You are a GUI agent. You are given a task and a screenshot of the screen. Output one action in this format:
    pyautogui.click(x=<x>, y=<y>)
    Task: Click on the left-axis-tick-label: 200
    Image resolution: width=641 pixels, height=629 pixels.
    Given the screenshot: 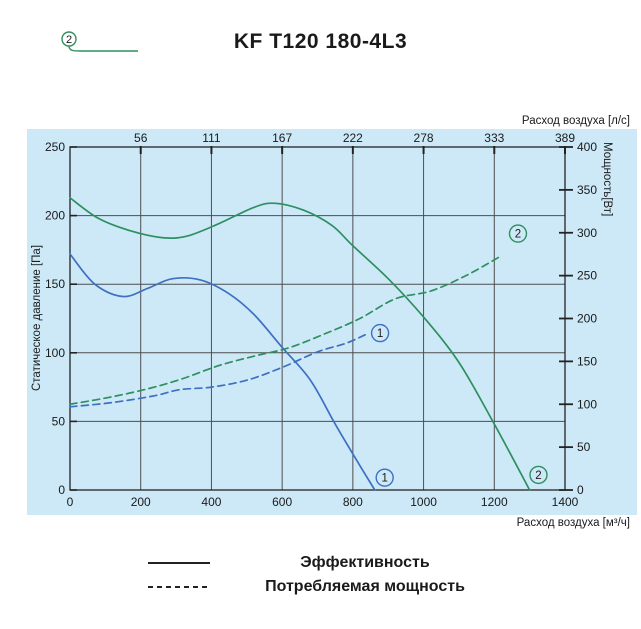 What is the action you would take?
    pyautogui.click(x=55, y=216)
    